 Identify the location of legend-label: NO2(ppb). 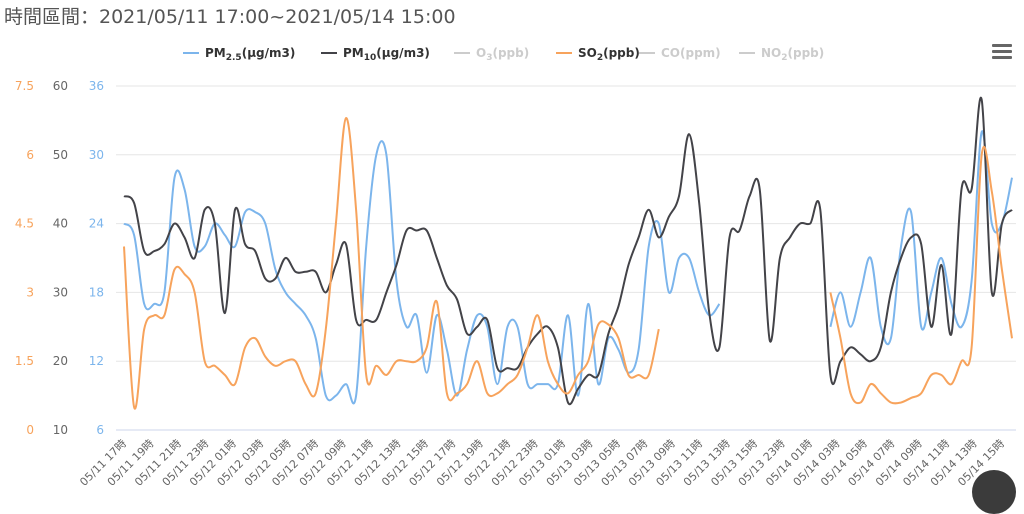
(792, 54).